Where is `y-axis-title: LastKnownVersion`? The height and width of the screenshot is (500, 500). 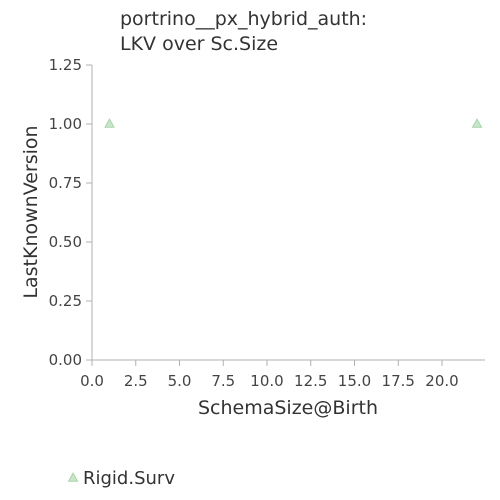
y-axis-title: LastKnownVersion is located at coordinates (31, 211).